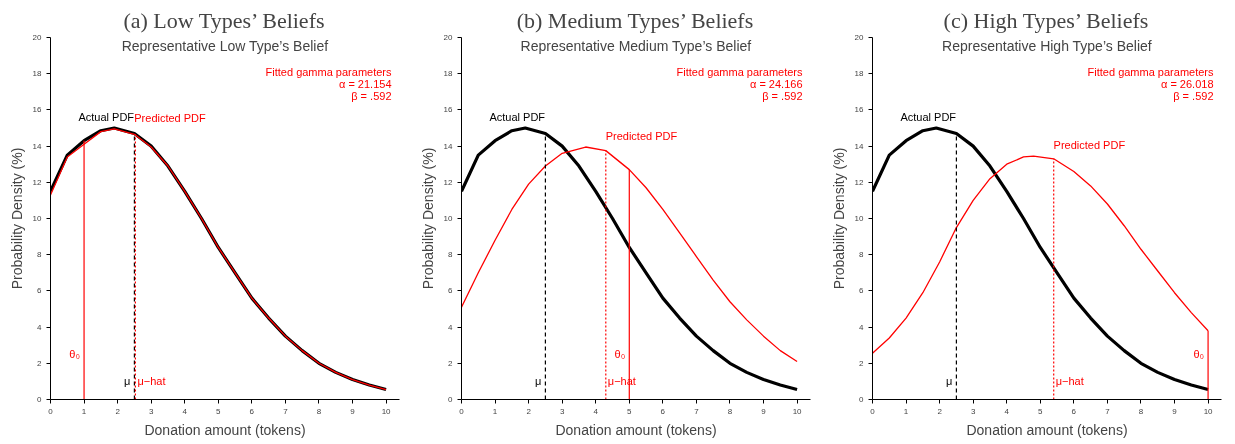 The height and width of the screenshot is (444, 1235). What do you see at coordinates (776, 84) in the screenshot?
I see `annotation: α = 24.166` at bounding box center [776, 84].